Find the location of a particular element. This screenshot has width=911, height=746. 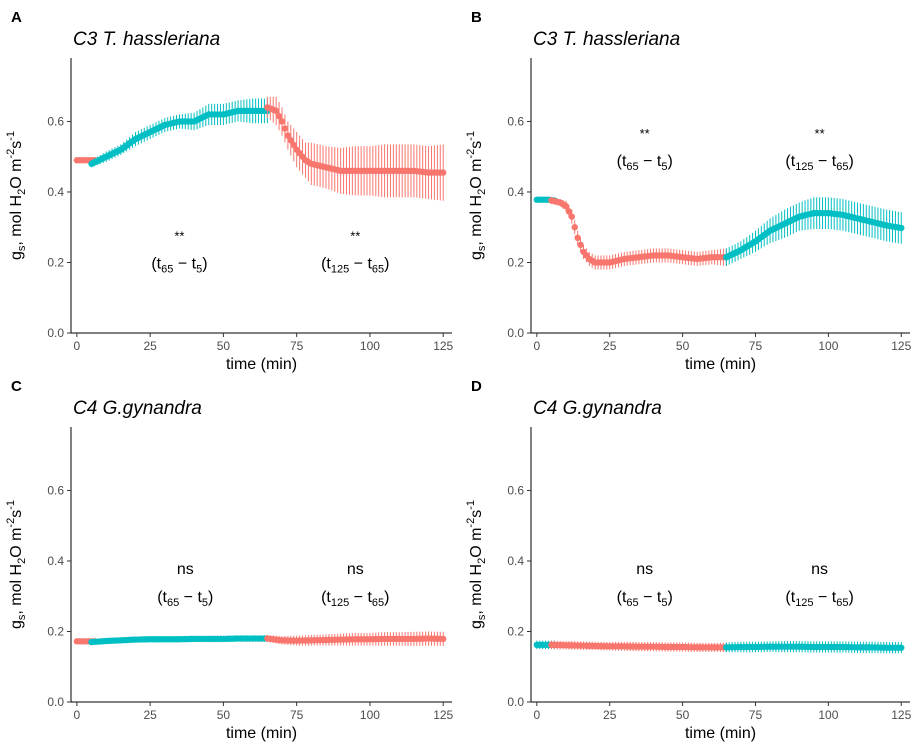

chart-title: C4 G.gynandra is located at coordinates (597, 408).